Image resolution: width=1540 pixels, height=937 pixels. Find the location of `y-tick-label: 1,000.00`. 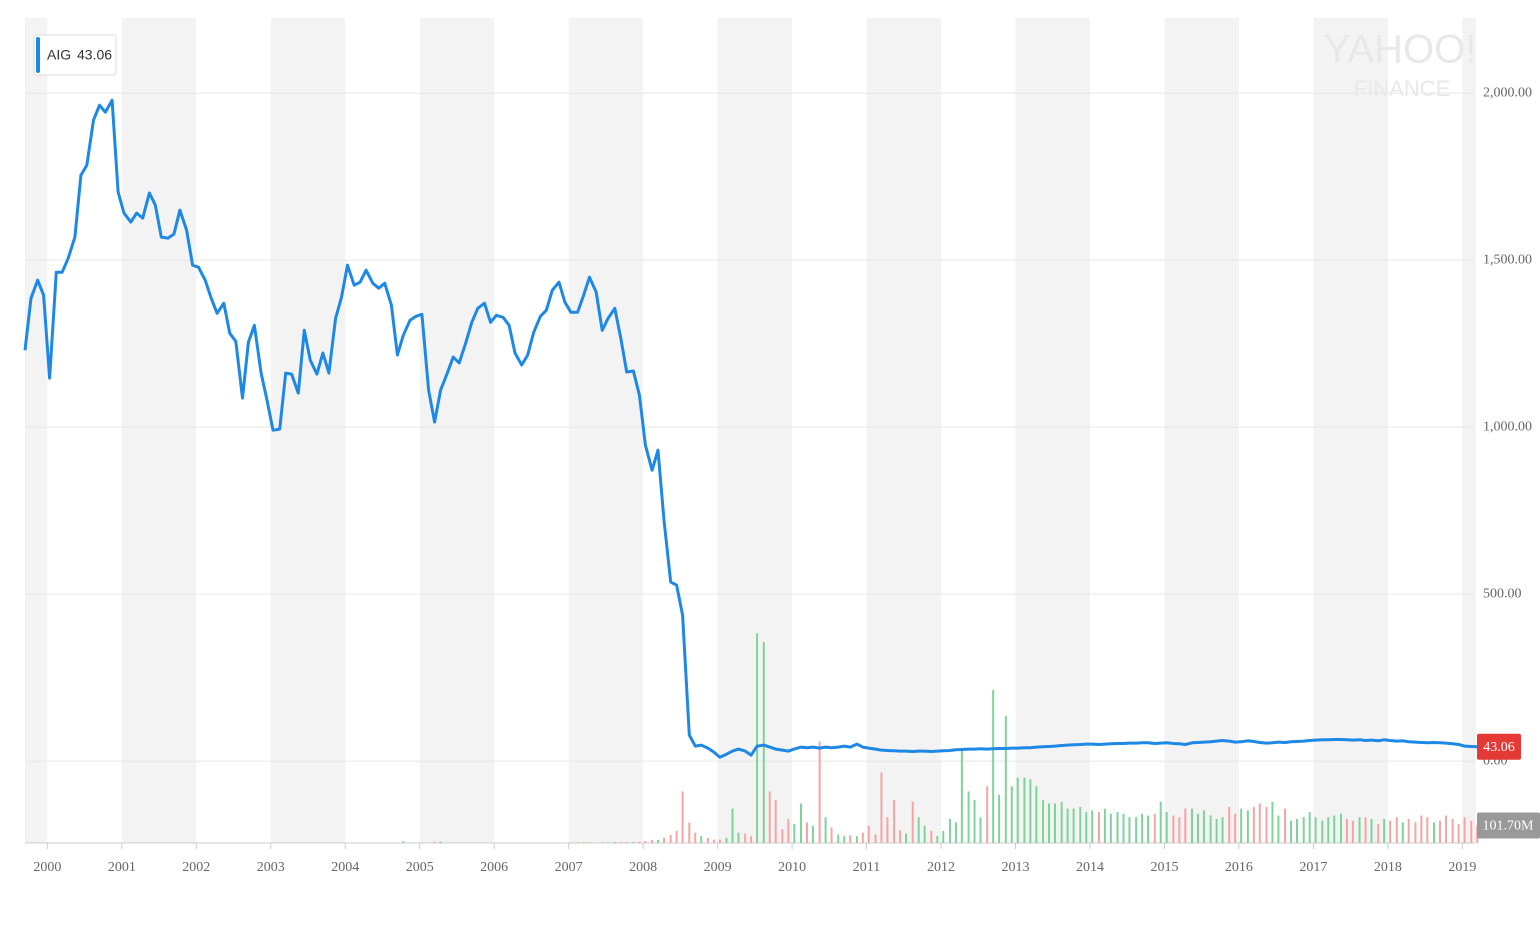

y-tick-label: 1,000.00 is located at coordinates (1507, 426).